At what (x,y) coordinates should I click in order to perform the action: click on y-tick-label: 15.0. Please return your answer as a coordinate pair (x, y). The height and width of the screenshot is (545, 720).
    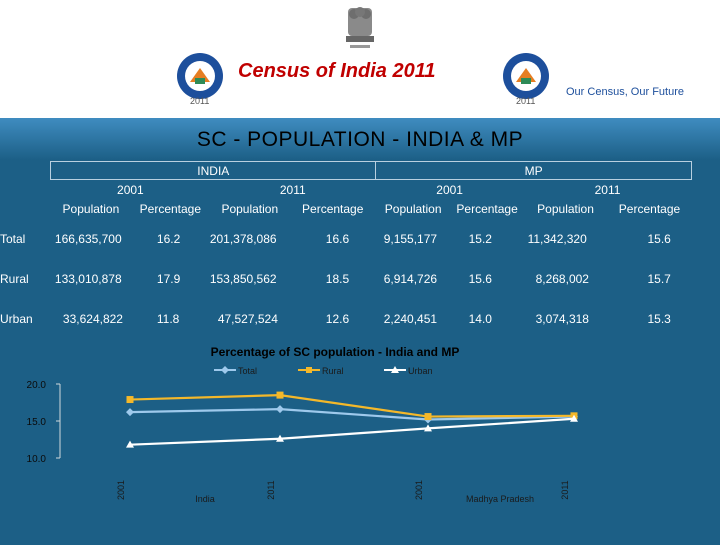
    Looking at the image, I should click on (37, 422).